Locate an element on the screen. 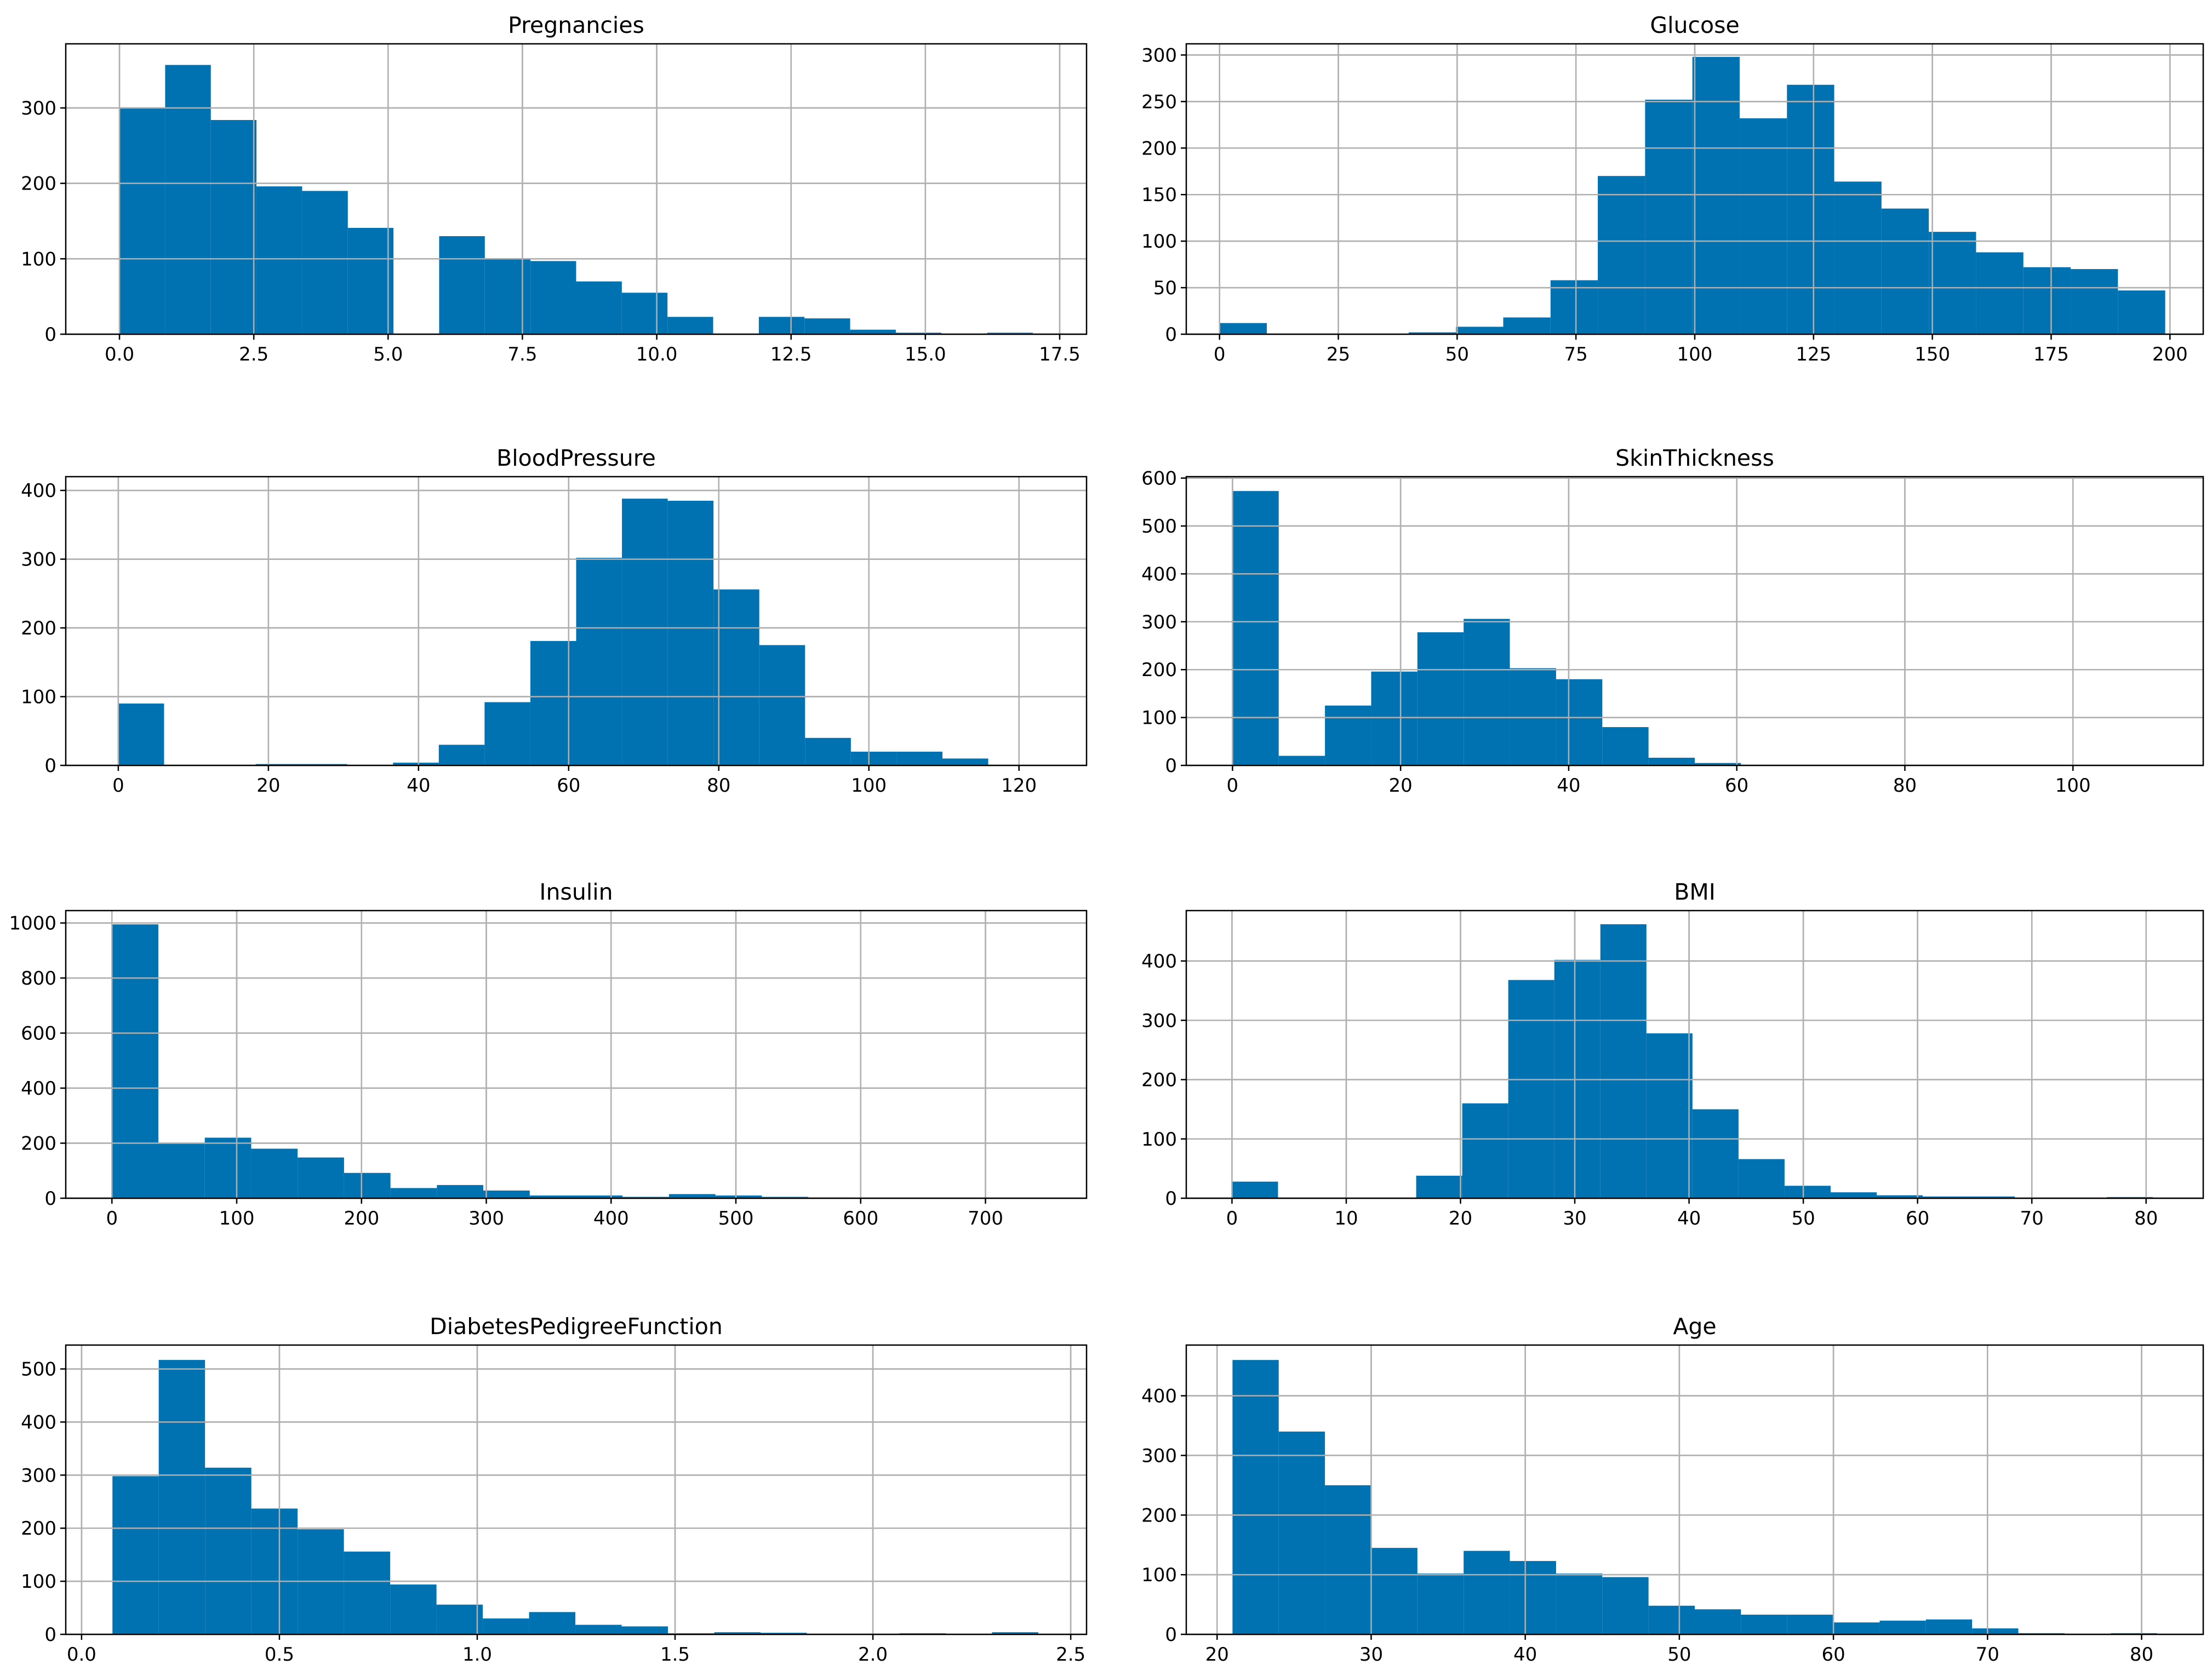 This screenshot has width=2212, height=1676. y-tick-label: 50 is located at coordinates (1165, 288).